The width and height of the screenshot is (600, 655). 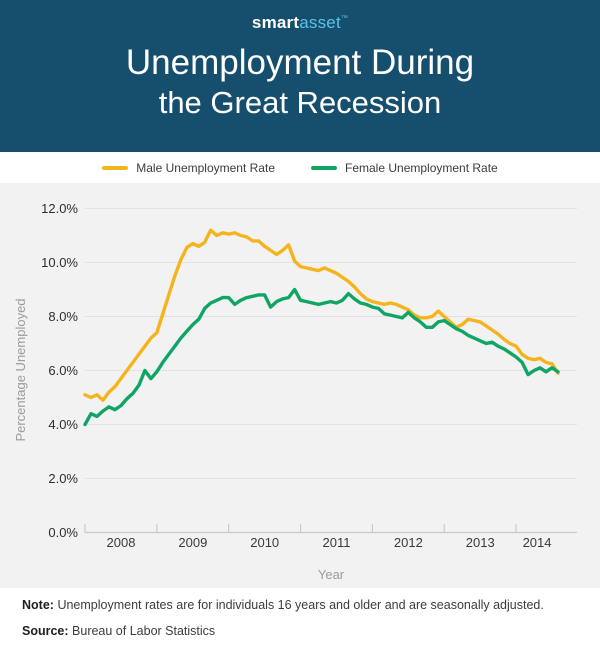 I want to click on page-title-line2: the Great Recession, so click(x=300, y=102).